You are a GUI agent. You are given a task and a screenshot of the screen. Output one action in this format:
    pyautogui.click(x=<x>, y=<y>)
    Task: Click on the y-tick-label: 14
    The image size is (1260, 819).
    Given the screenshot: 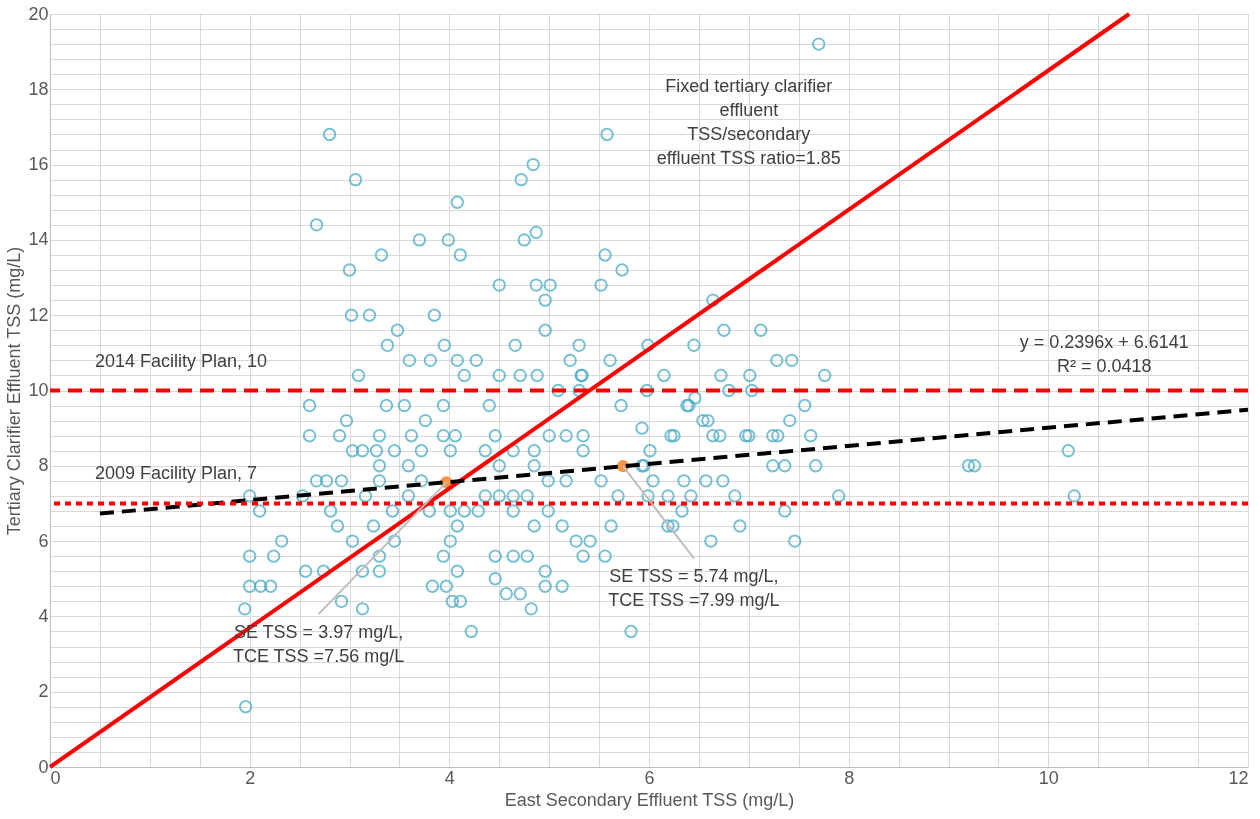 What is the action you would take?
    pyautogui.click(x=38, y=239)
    